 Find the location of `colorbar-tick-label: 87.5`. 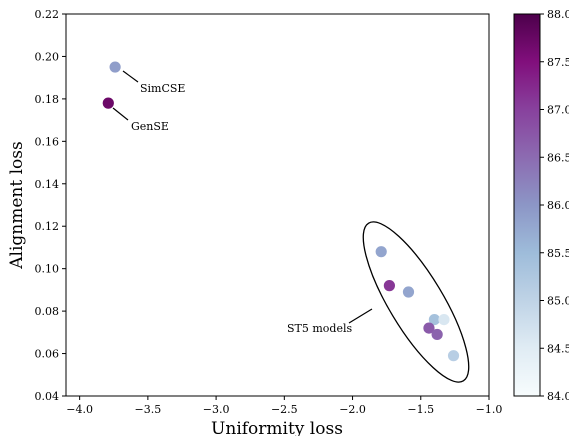

colorbar-tick-label: 87.5 is located at coordinates (558, 62).